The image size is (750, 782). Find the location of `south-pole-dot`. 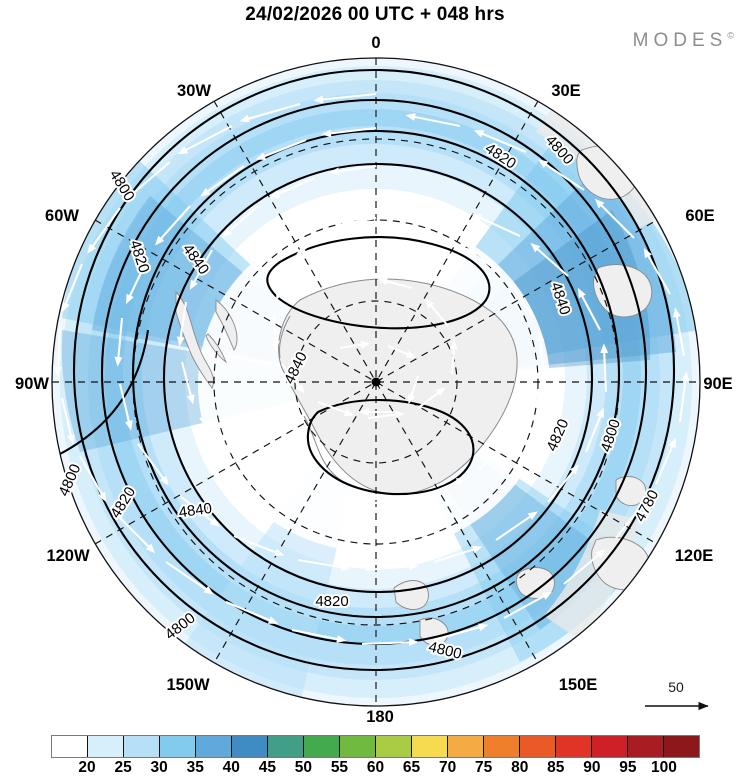

south-pole-dot is located at coordinates (376, 382).